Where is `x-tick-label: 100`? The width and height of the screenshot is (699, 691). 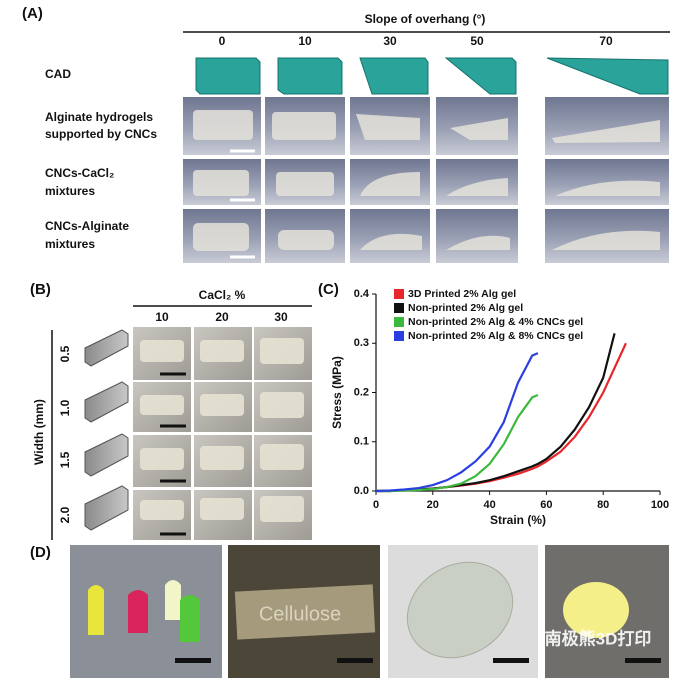
x-tick-label: 100 is located at coordinates (660, 505).